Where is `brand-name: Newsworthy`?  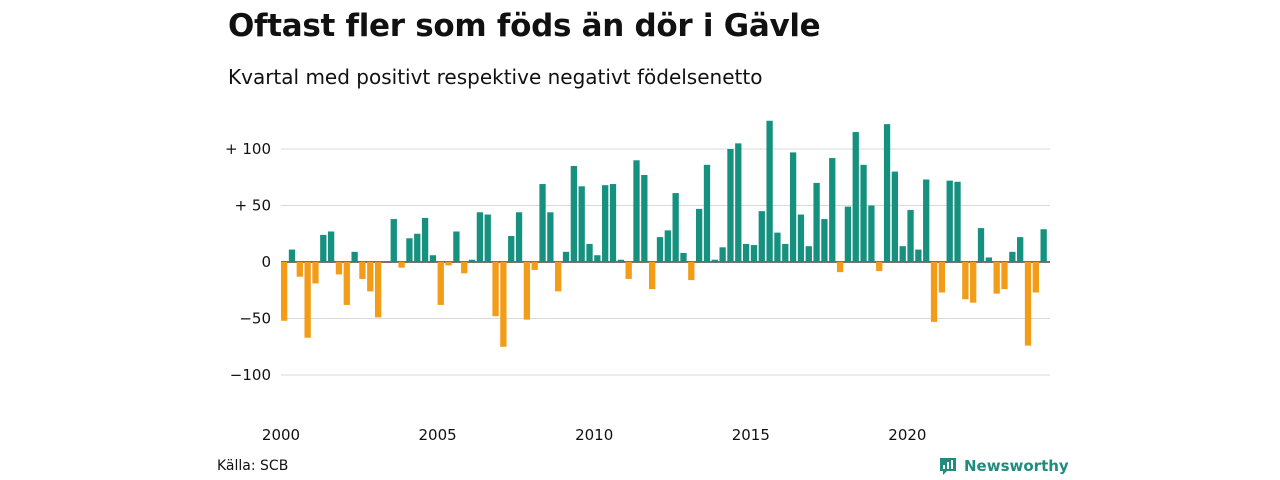 brand-name: Newsworthy is located at coordinates (1016, 466).